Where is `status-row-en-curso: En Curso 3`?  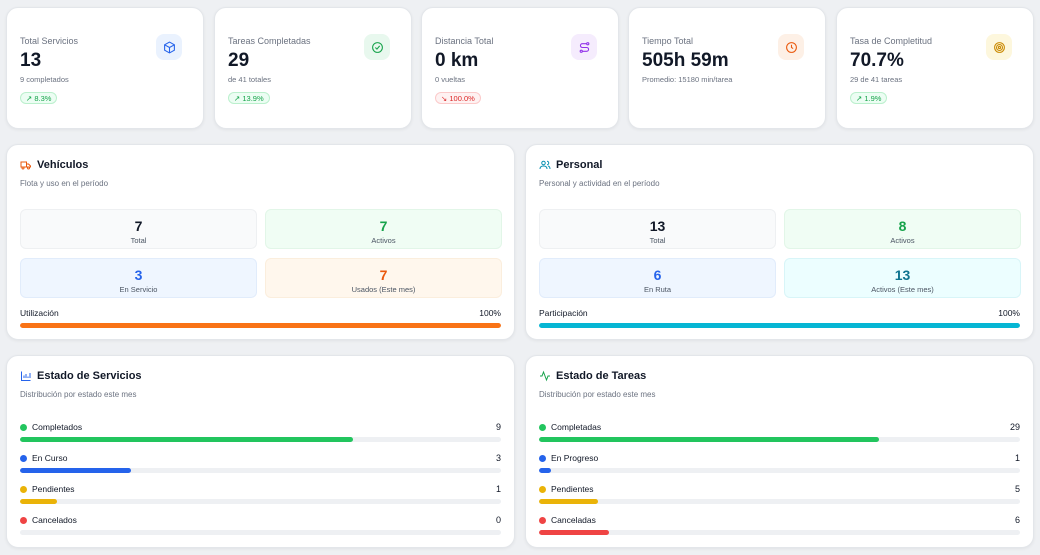 status-row-en-curso: En Curso 3 is located at coordinates (260, 463).